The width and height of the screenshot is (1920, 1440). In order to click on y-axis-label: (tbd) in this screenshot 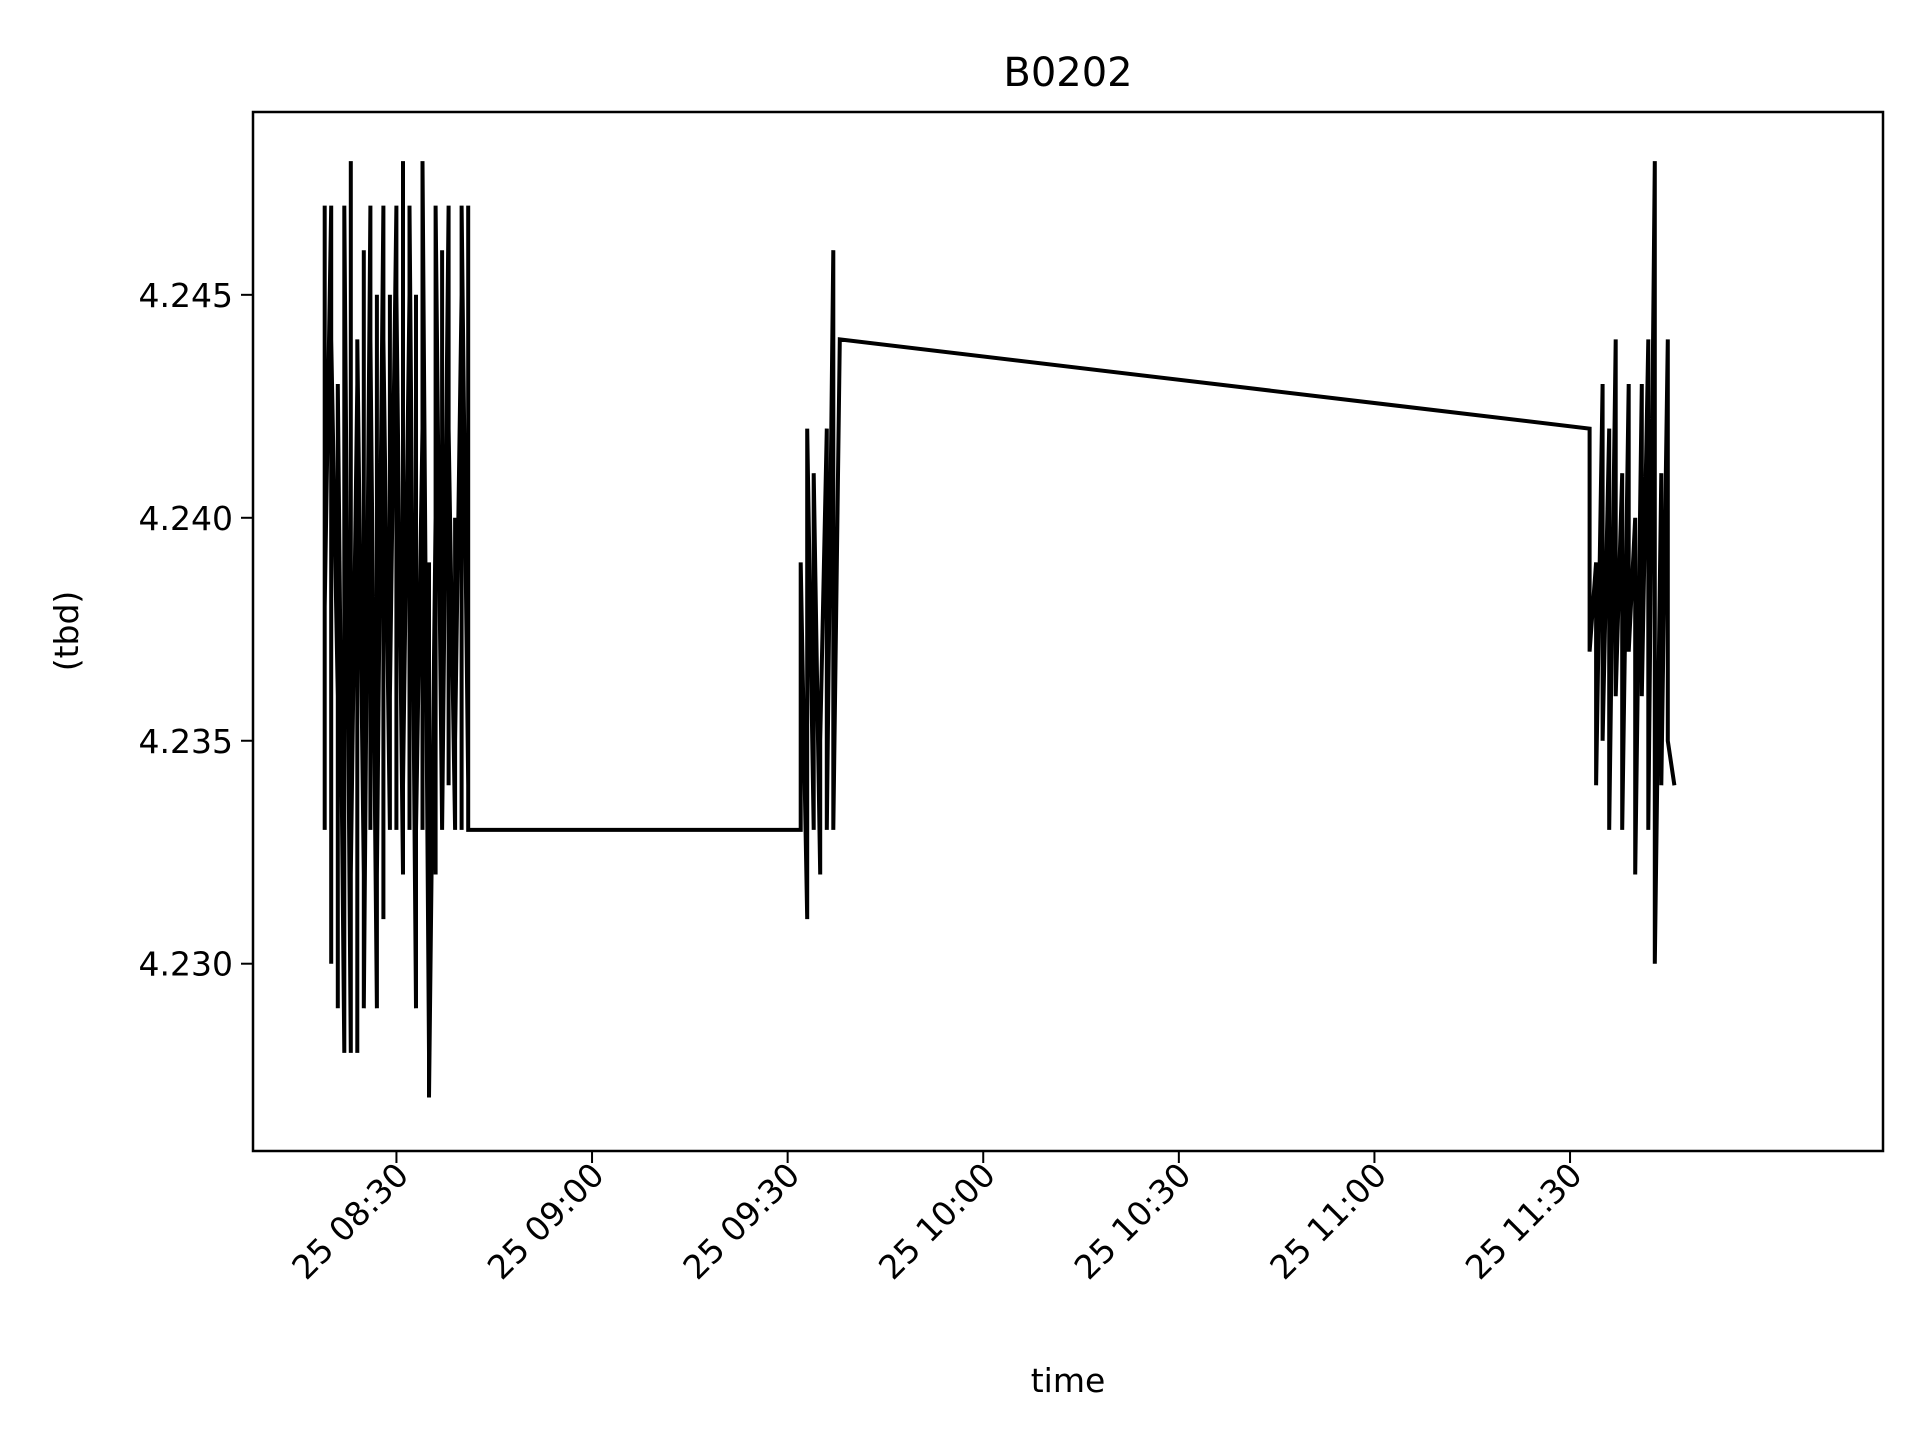, I will do `click(66, 631)`.